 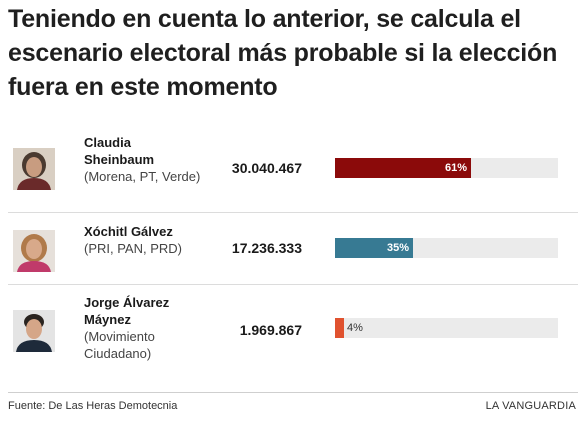 I want to click on brand-logo-text: LA VANGUARDIA, so click(x=530, y=406).